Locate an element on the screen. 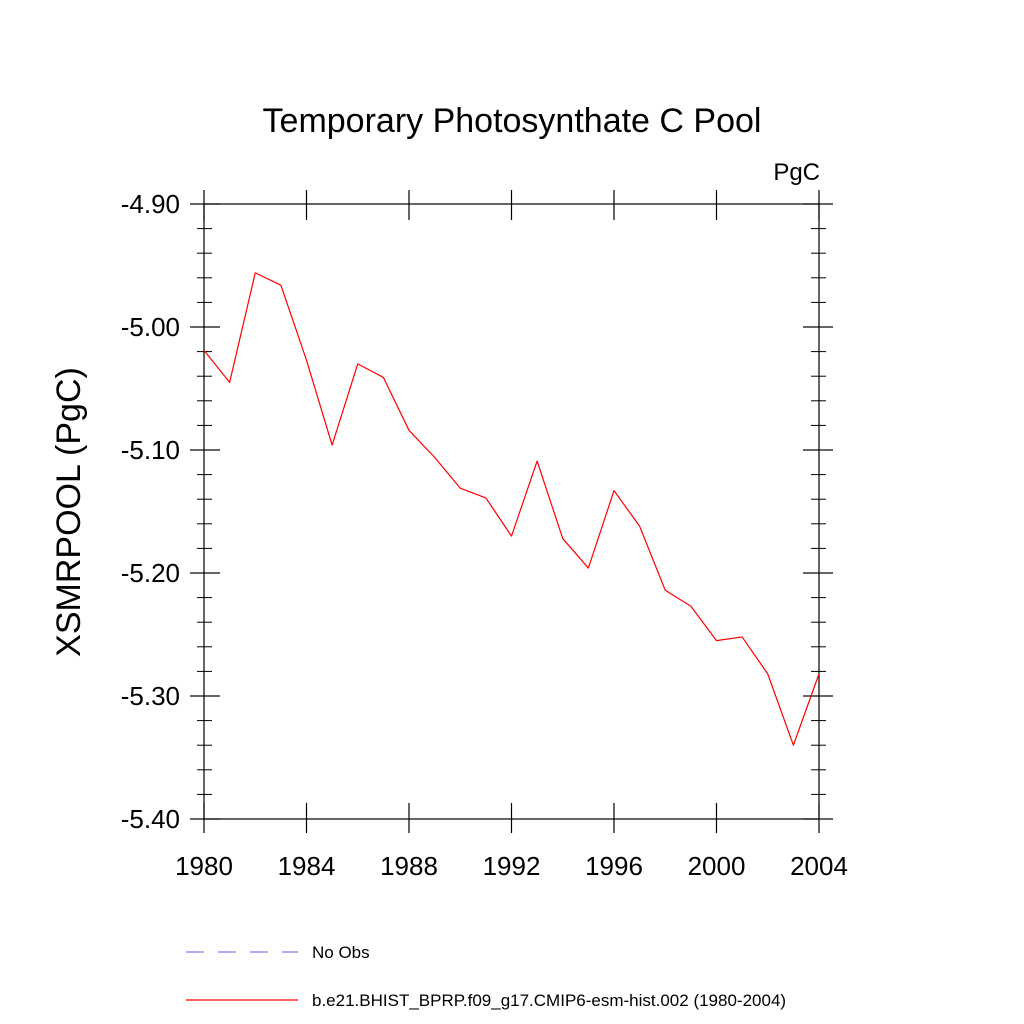 The height and width of the screenshot is (1024, 1024). x-tick-label: 1988 is located at coordinates (409, 866).